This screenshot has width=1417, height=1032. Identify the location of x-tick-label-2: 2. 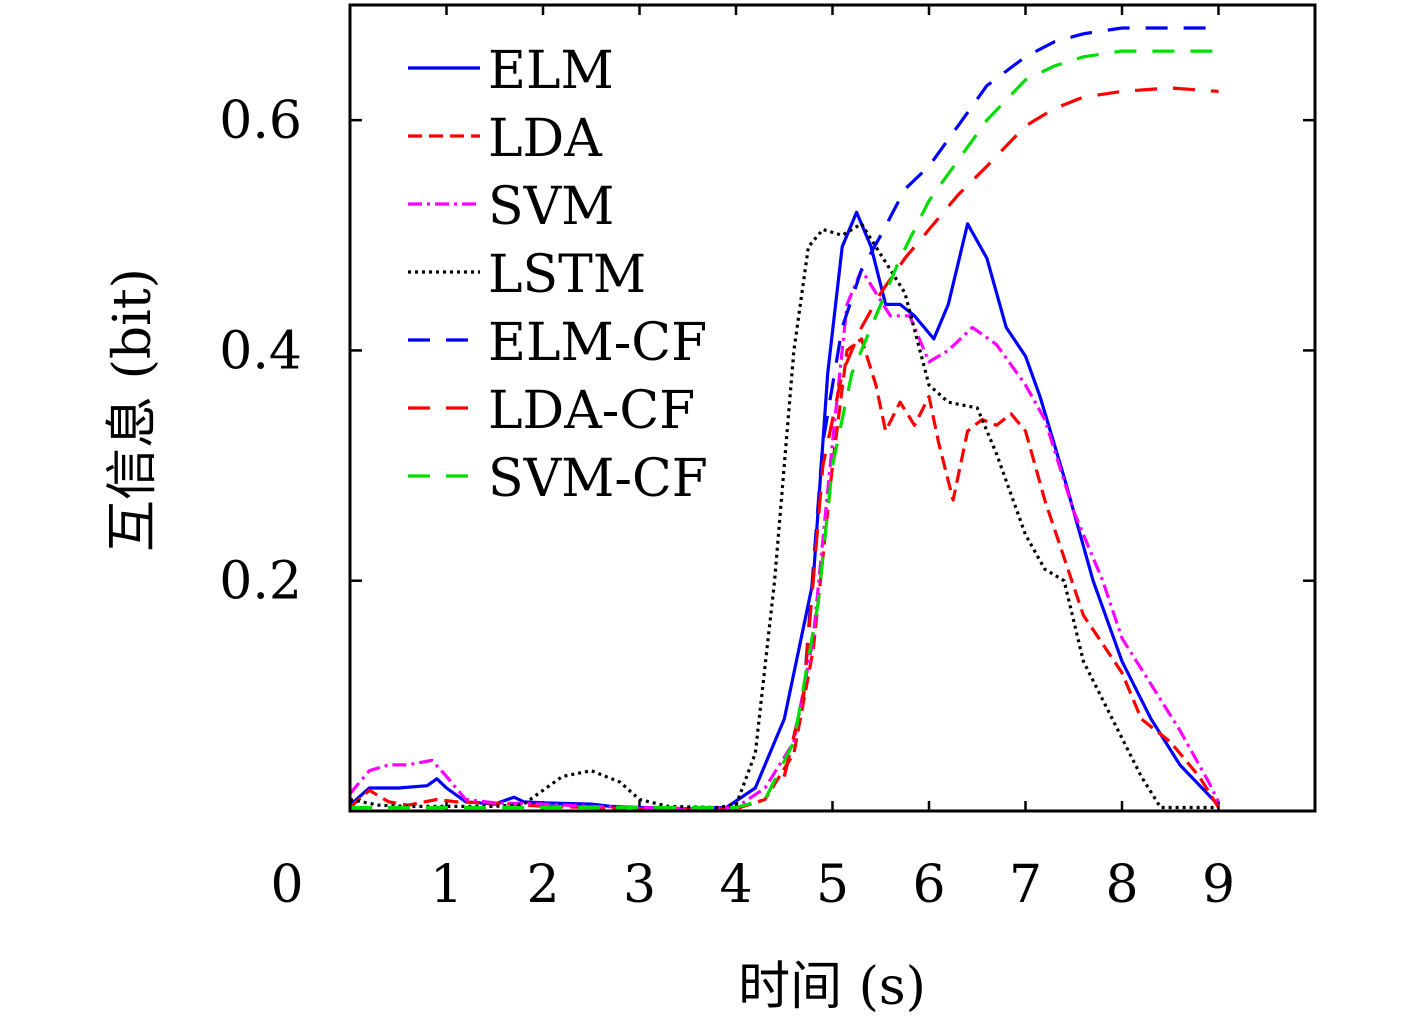
(542, 885).